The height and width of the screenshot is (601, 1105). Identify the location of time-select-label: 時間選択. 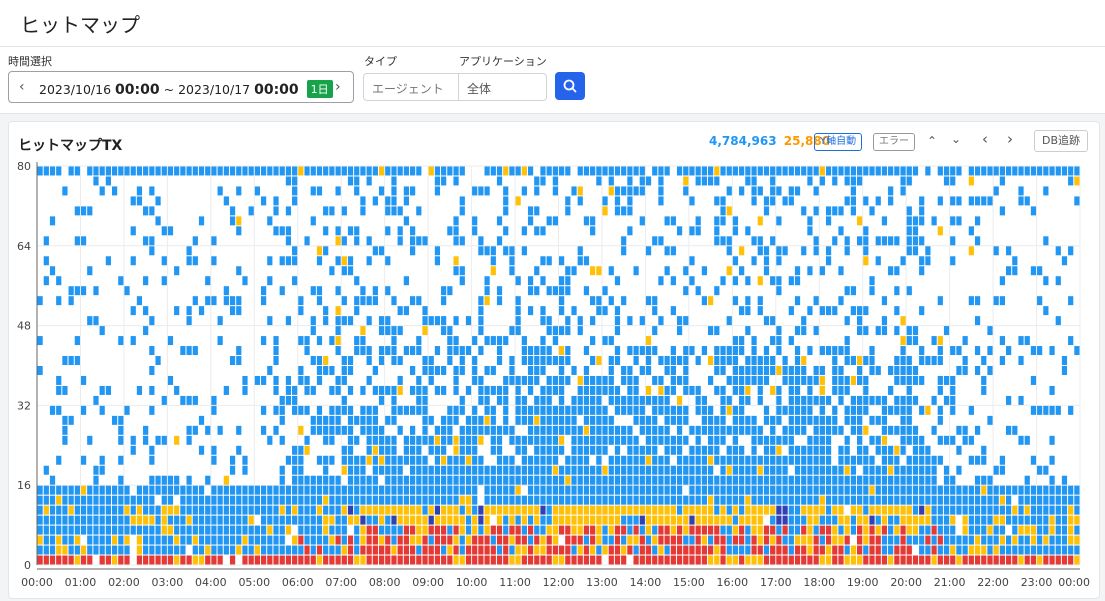
(30, 61).